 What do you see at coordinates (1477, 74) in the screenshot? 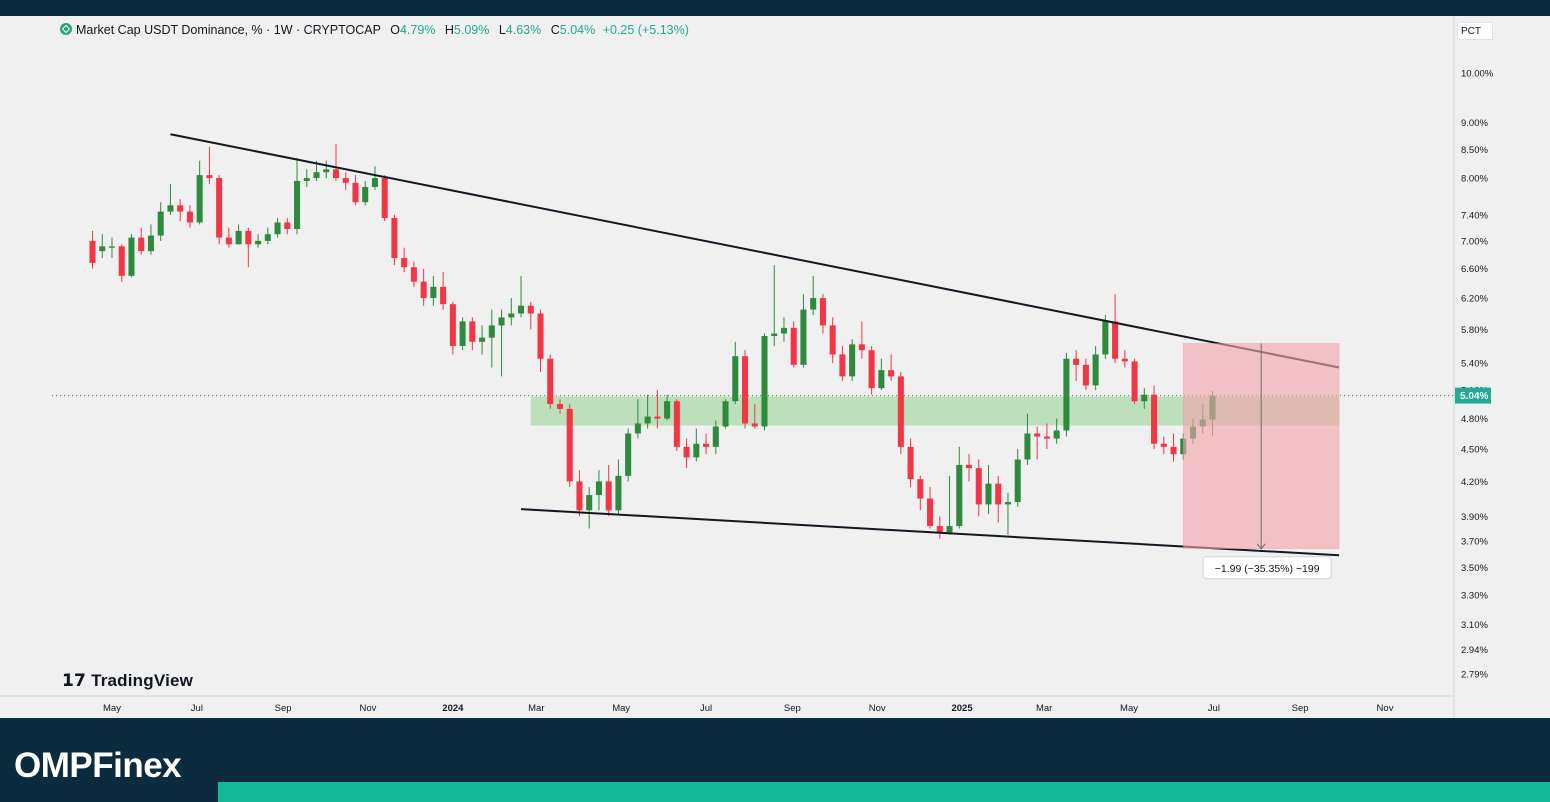
I see `price-tick-label: 10.00%` at bounding box center [1477, 74].